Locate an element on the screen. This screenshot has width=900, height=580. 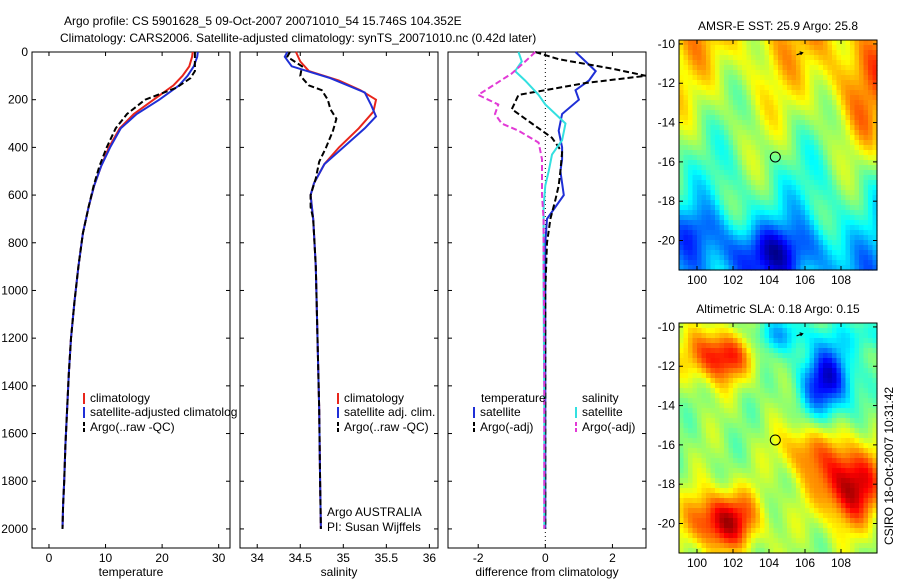
y-tick-label: 600 is located at coordinates (18, 195).